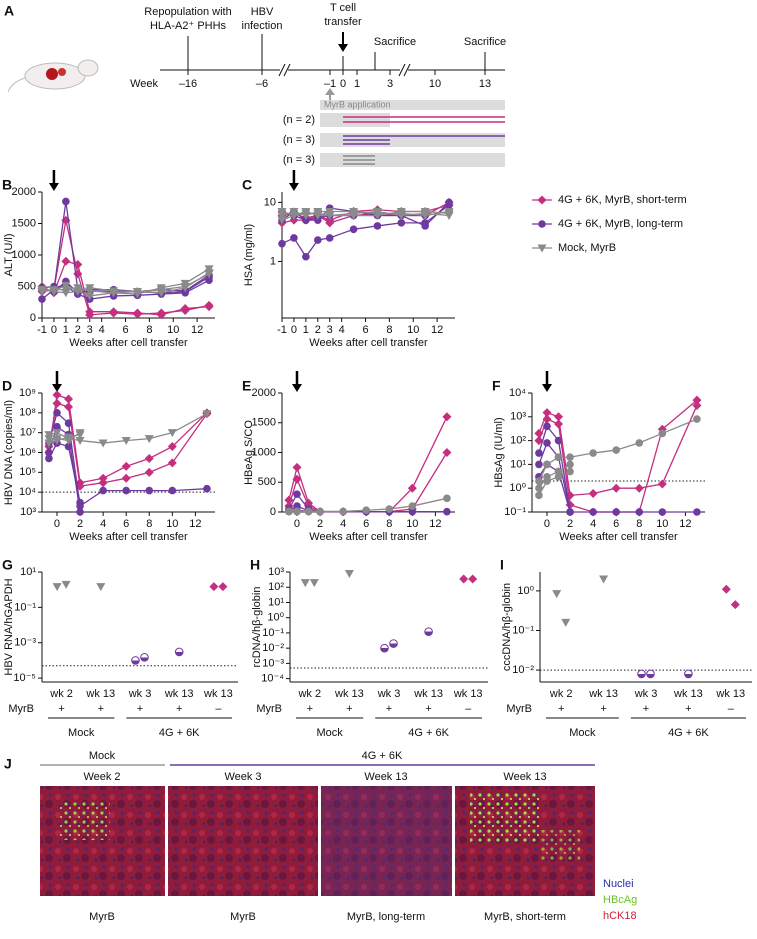 The height and width of the screenshot is (939, 757). What do you see at coordinates (7, 185) in the screenshot?
I see `panel-letter: B` at bounding box center [7, 185].